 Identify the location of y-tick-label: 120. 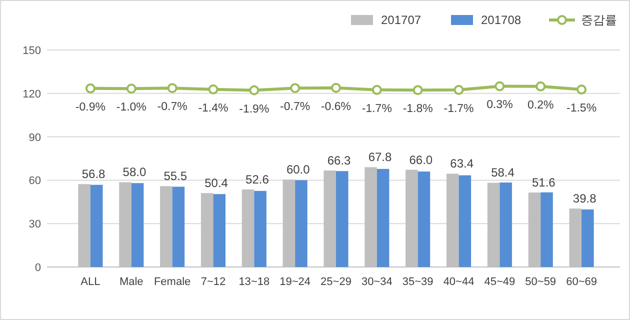
(31, 94).